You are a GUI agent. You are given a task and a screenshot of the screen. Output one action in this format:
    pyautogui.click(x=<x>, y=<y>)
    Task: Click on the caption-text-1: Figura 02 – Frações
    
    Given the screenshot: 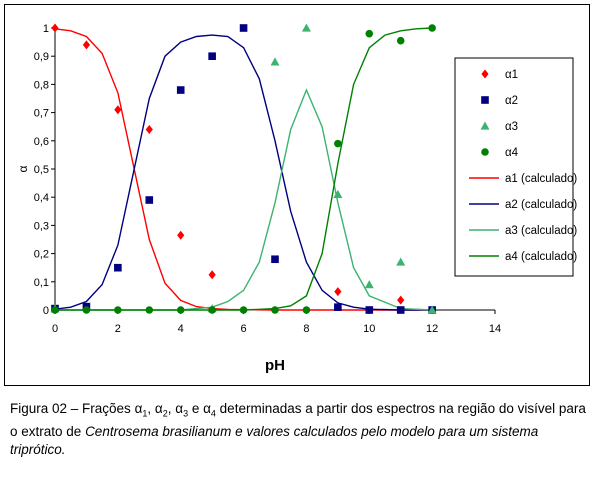 What is the action you would take?
    pyautogui.click(x=72, y=408)
    